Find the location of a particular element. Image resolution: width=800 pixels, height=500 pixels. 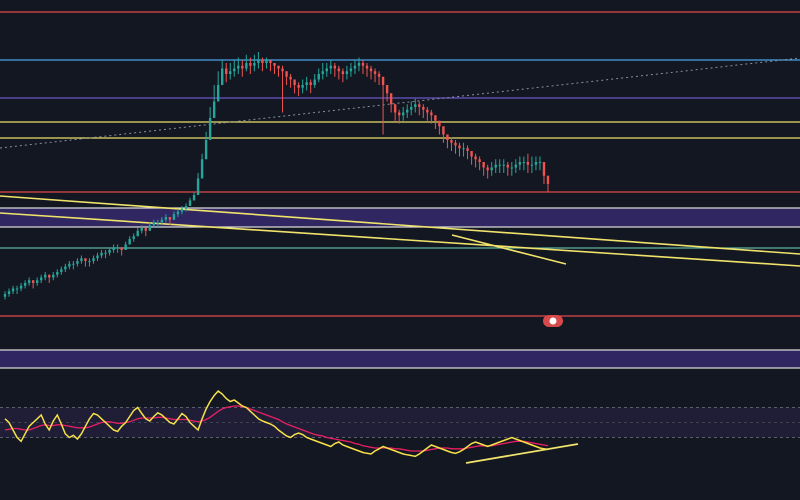

supply-zone is located at coordinates (400, 217).